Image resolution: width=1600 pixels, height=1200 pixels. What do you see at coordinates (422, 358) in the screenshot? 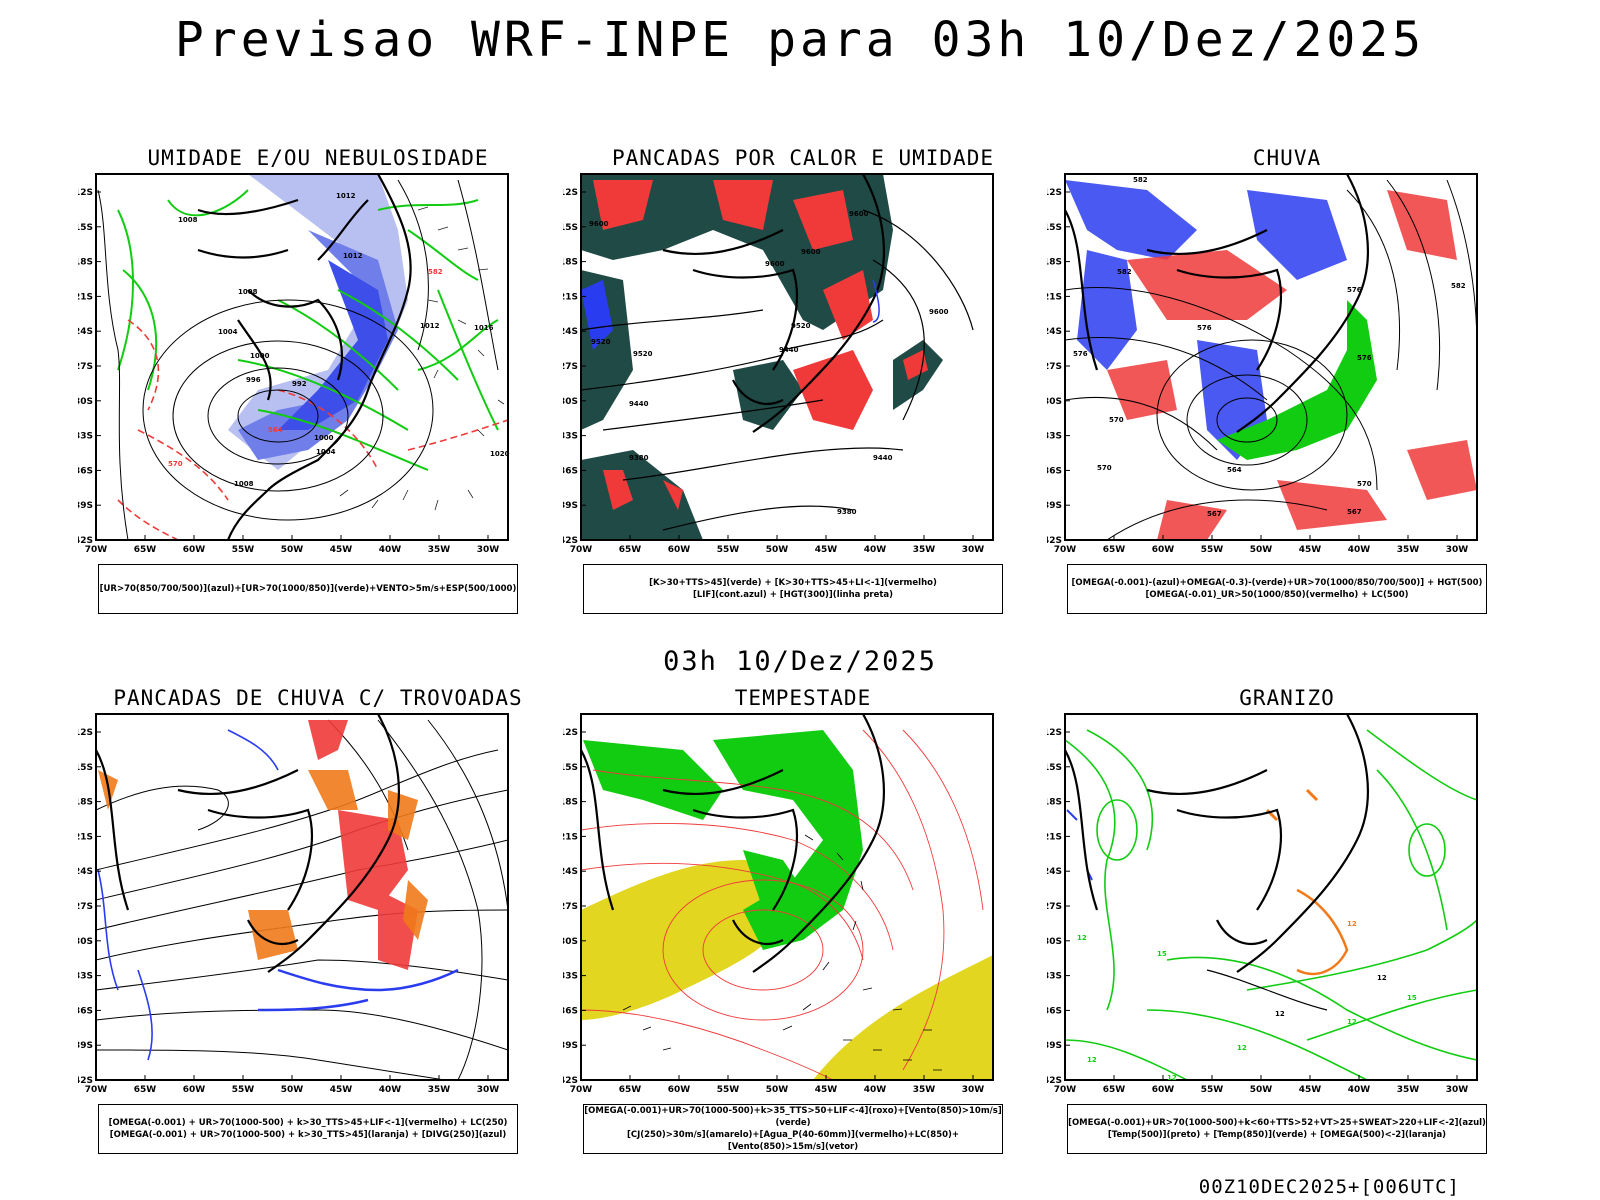
I see `wind-arrows` at bounding box center [422, 358].